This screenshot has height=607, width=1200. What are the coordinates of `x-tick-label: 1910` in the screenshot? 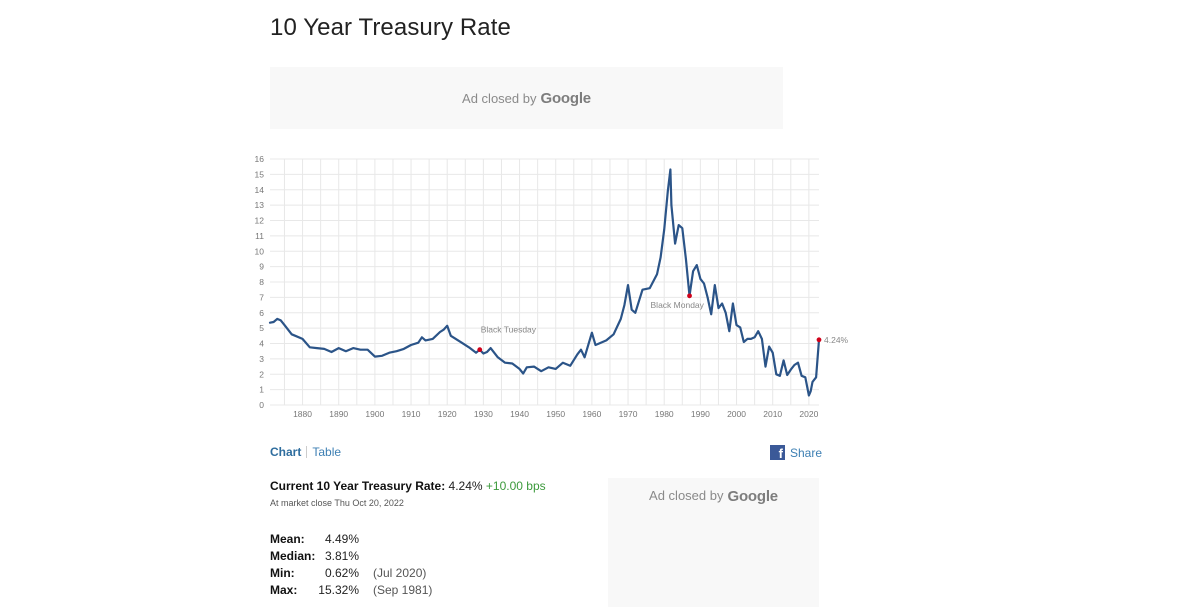 It's located at (411, 414).